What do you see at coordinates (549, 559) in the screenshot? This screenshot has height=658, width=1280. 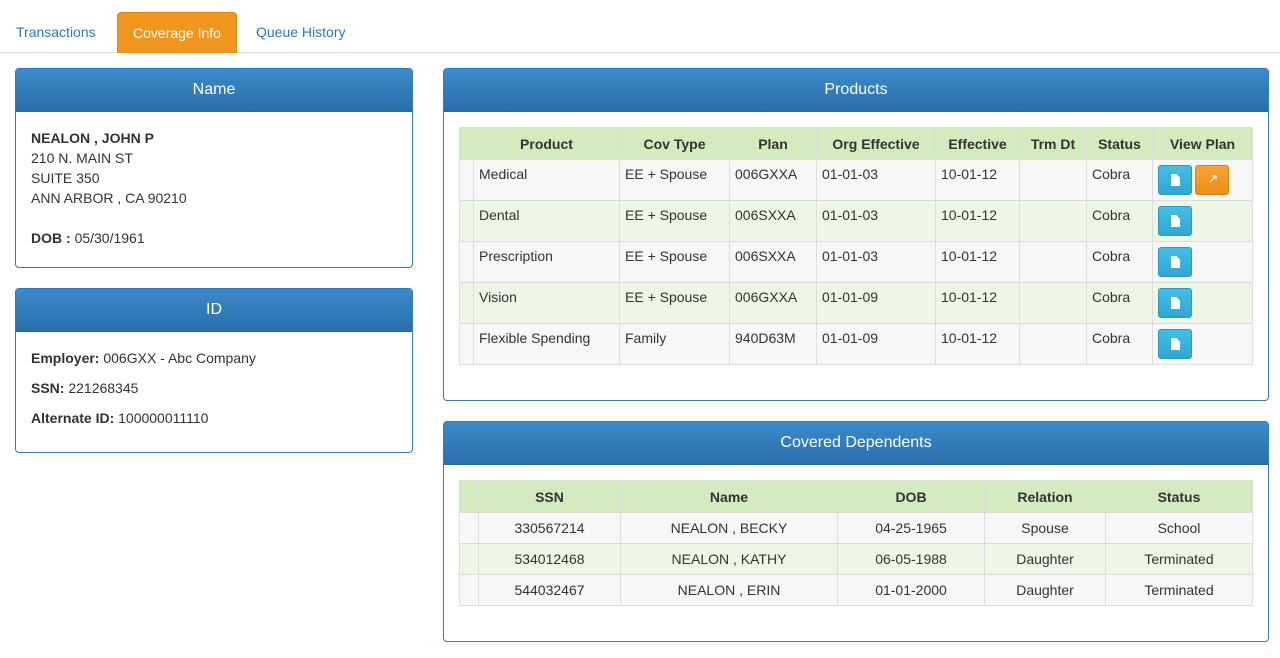 I see `dependent-ssn-cell: 534012468` at bounding box center [549, 559].